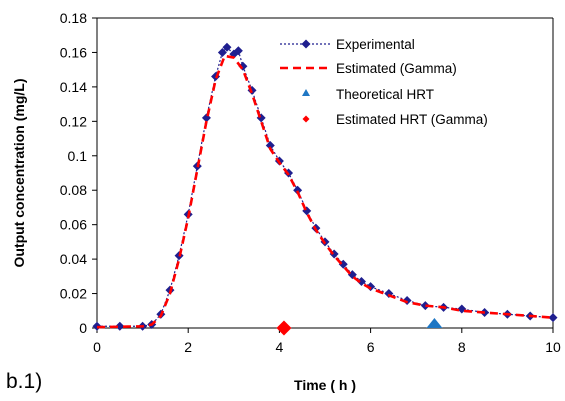 The image size is (565, 401). What do you see at coordinates (553, 347) in the screenshot?
I see `x-tick-label: 10` at bounding box center [553, 347].